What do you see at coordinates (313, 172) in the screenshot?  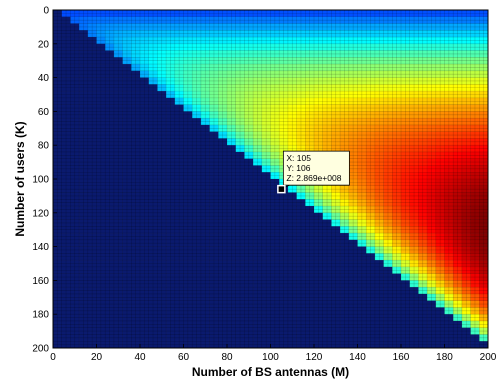 I see `data-tip: X: 105 Y: 106 Z: 2.869e+008` at bounding box center [313, 172].